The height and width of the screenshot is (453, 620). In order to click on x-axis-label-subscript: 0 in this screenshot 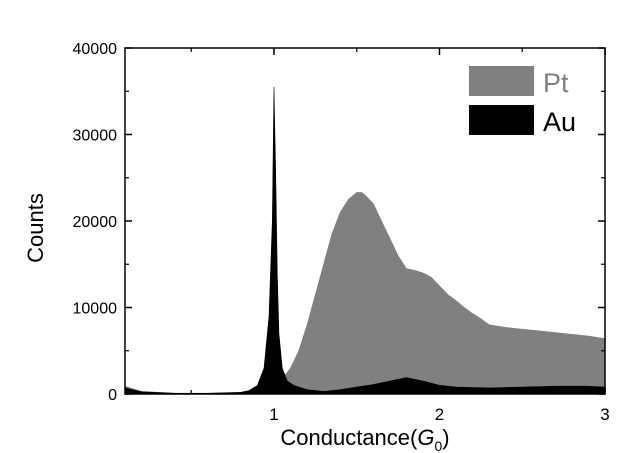, I will do `click(438, 445)`.